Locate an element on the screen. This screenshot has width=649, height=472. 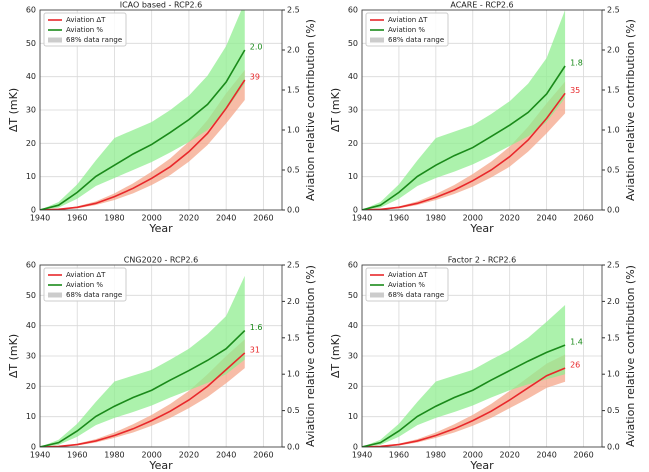
x-tick-label: 1960 is located at coordinates (399, 218).